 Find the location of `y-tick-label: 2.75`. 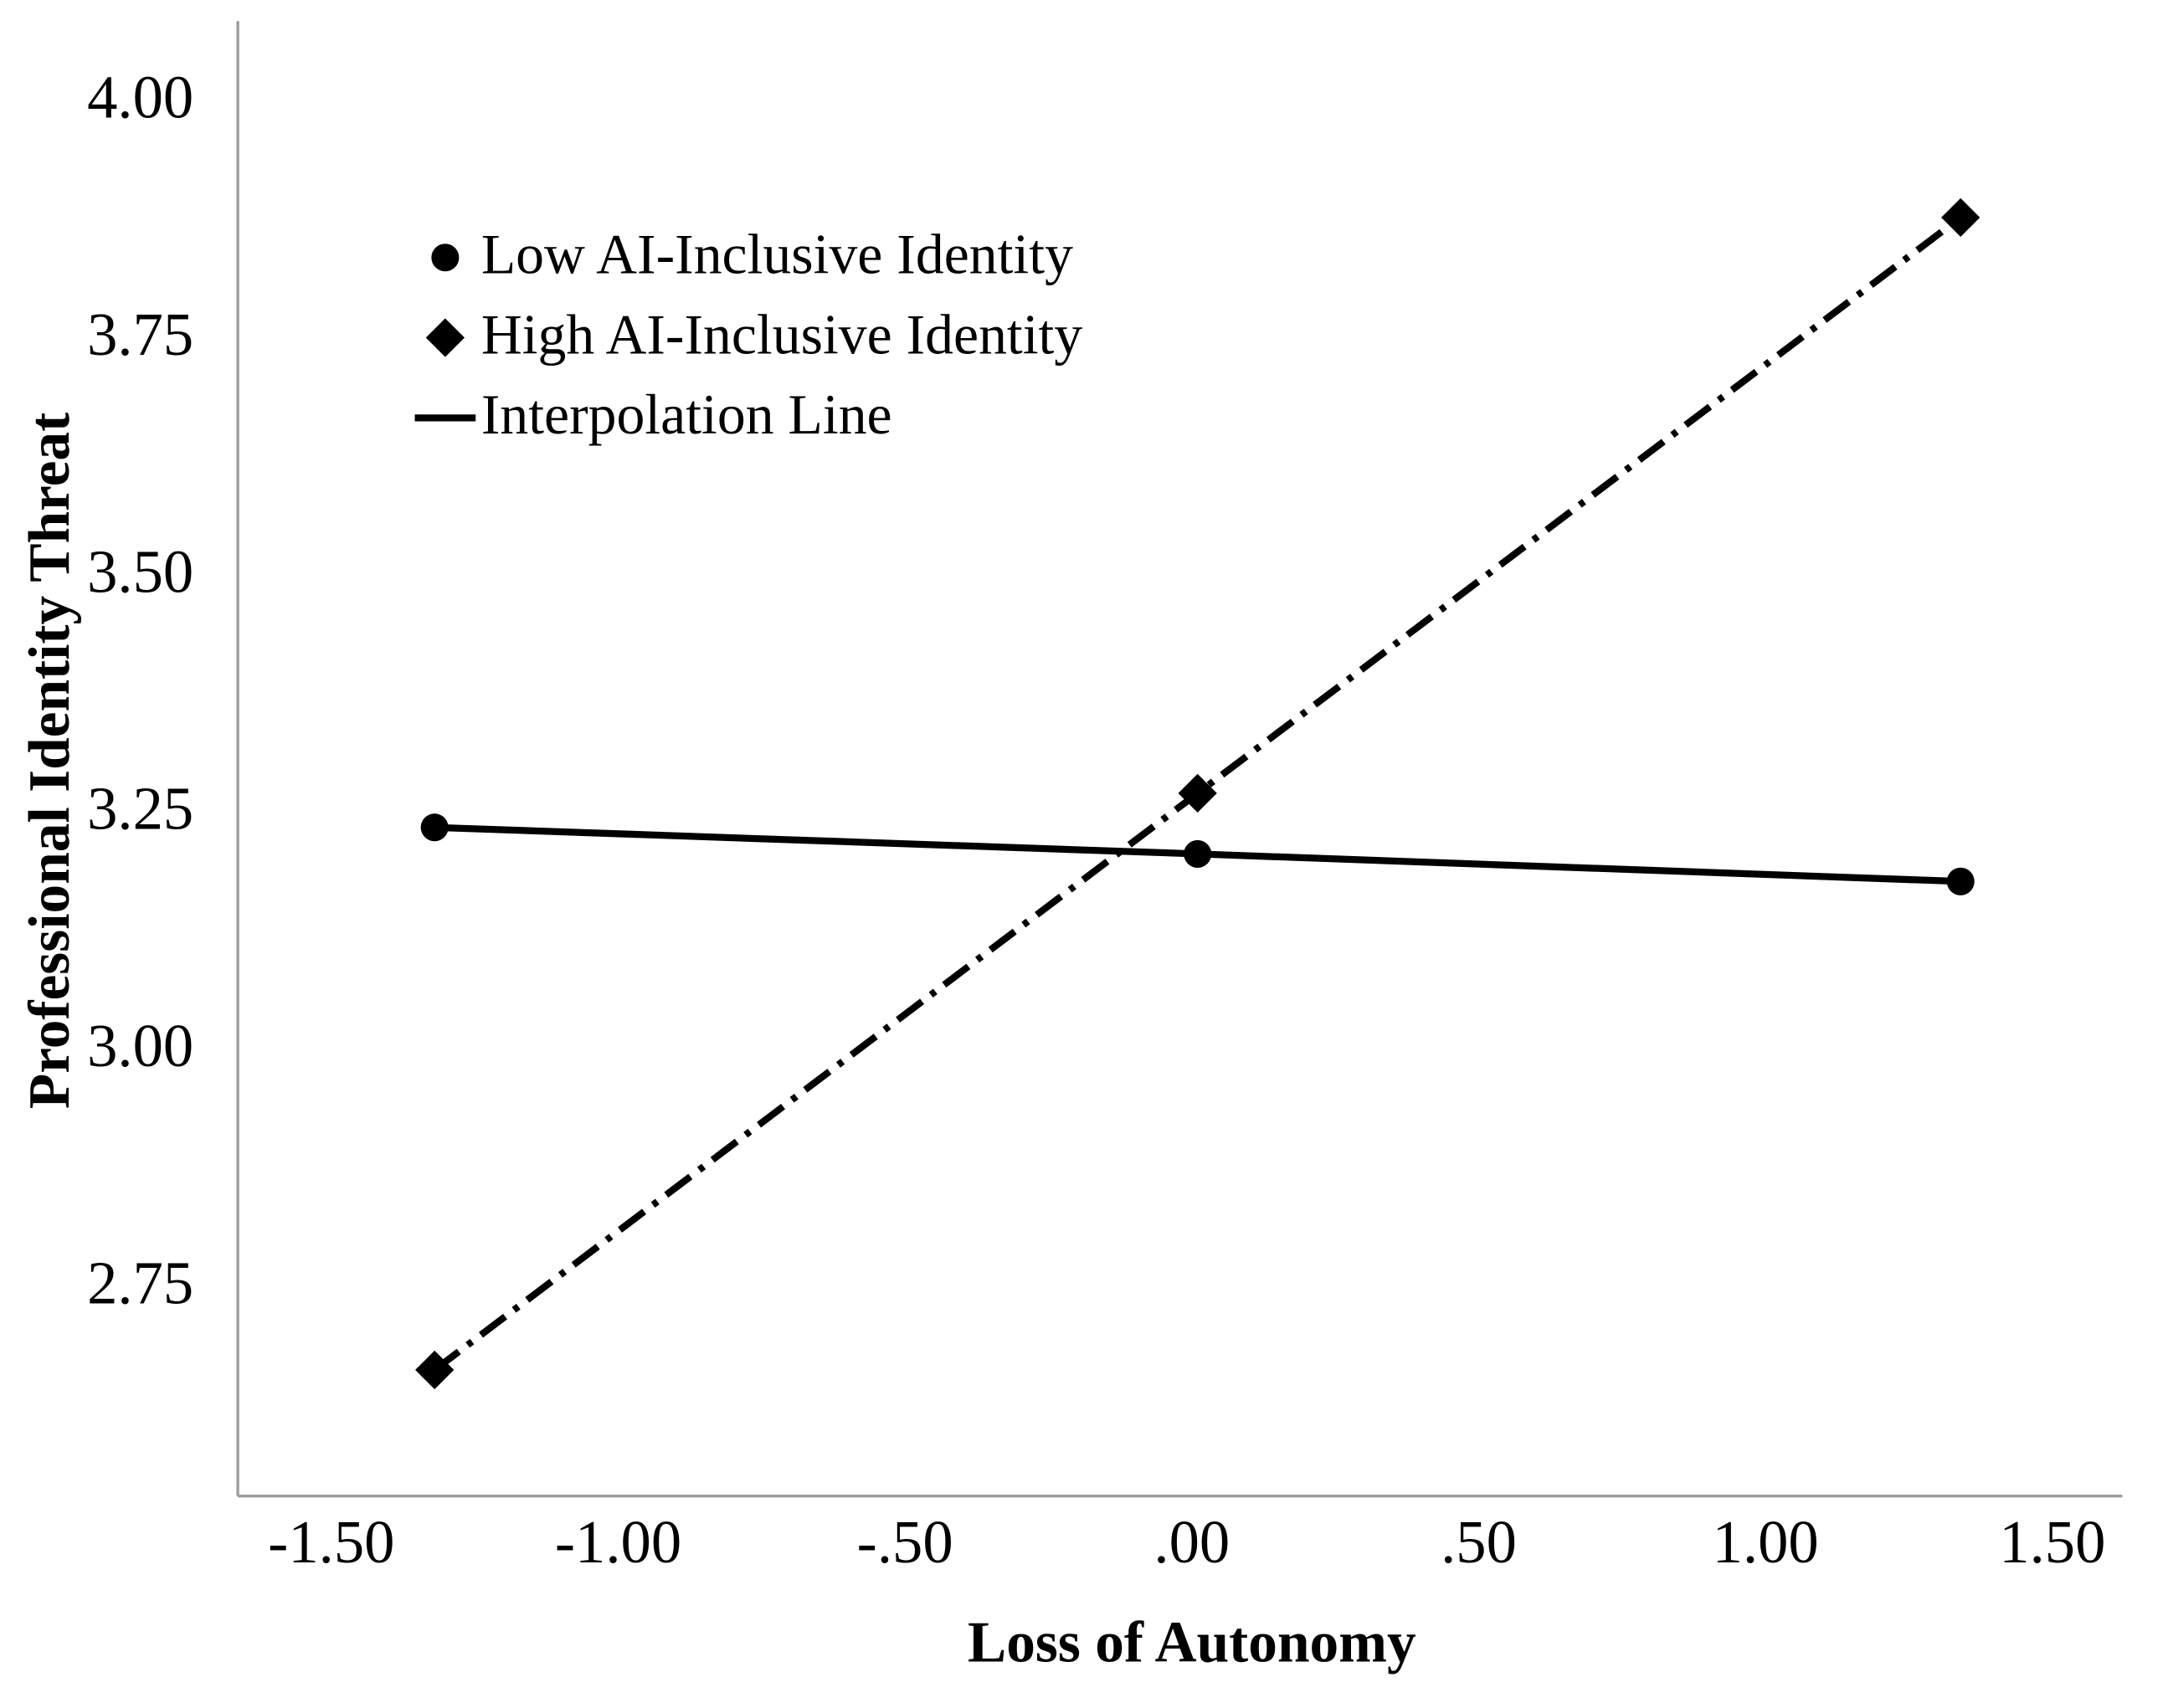

y-tick-label: 2.75 is located at coordinates (140, 1282).